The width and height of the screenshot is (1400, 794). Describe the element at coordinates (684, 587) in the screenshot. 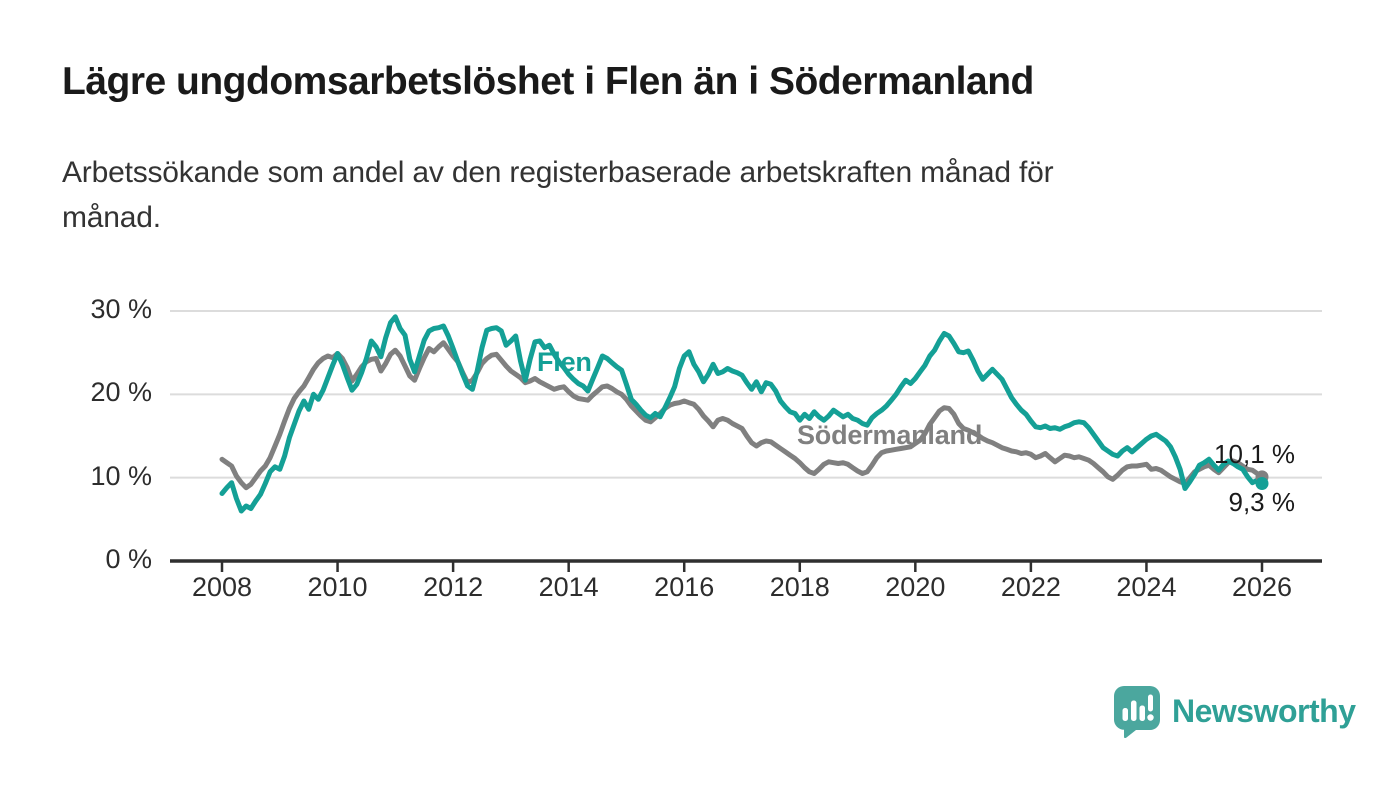

I see `x-tick-label: 2016` at that location.